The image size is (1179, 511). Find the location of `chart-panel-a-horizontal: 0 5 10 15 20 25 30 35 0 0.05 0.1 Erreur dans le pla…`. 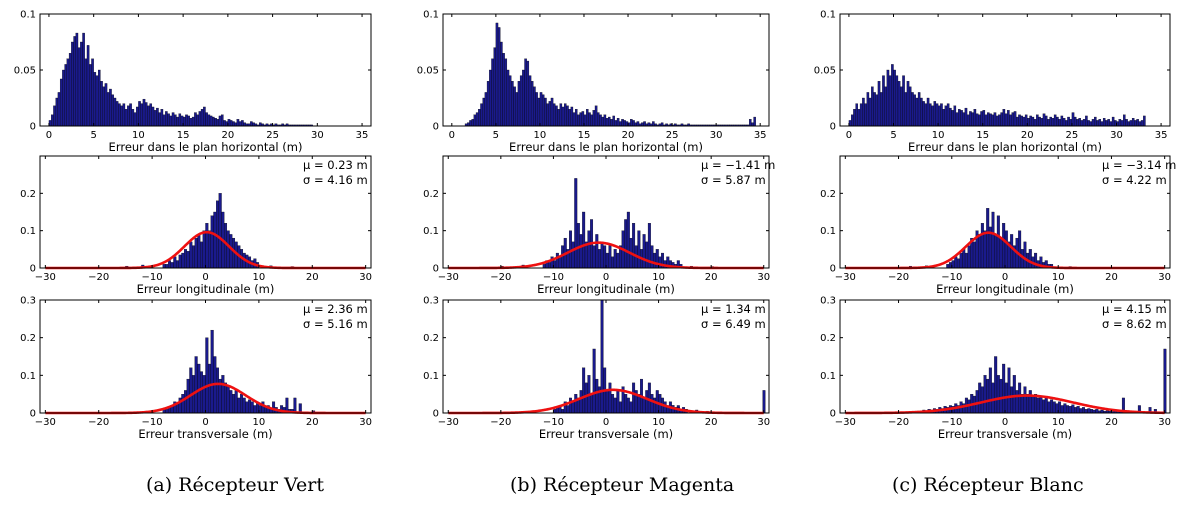

chart-panel-a-horizontal: 0 5 10 15 20 25 30 35 0 0.05 0.1 Erreur dans le pla… is located at coordinates (193, 82).